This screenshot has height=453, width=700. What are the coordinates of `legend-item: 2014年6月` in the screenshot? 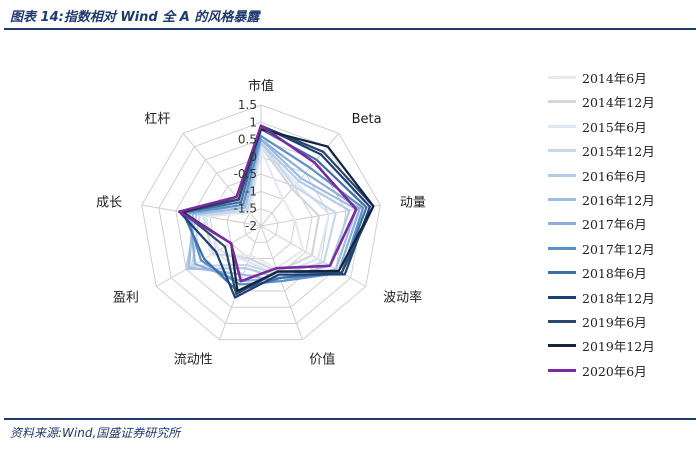 It's located at (622, 78).